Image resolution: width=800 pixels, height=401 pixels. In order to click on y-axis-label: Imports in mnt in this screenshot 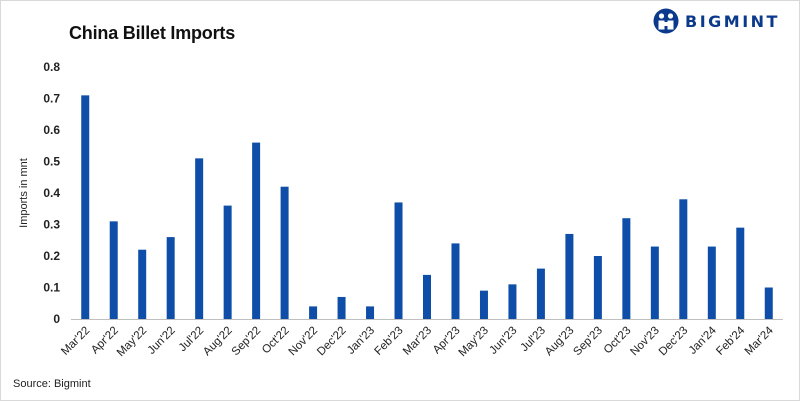, I will do `click(24, 193)`.